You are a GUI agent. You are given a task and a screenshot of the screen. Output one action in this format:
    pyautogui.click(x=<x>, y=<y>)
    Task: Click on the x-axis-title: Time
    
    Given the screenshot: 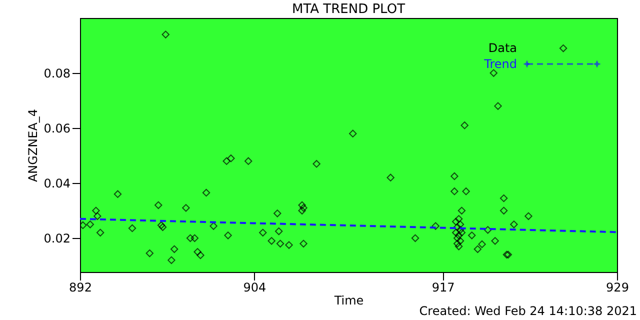 What is the action you would take?
    pyautogui.click(x=348, y=301)
    